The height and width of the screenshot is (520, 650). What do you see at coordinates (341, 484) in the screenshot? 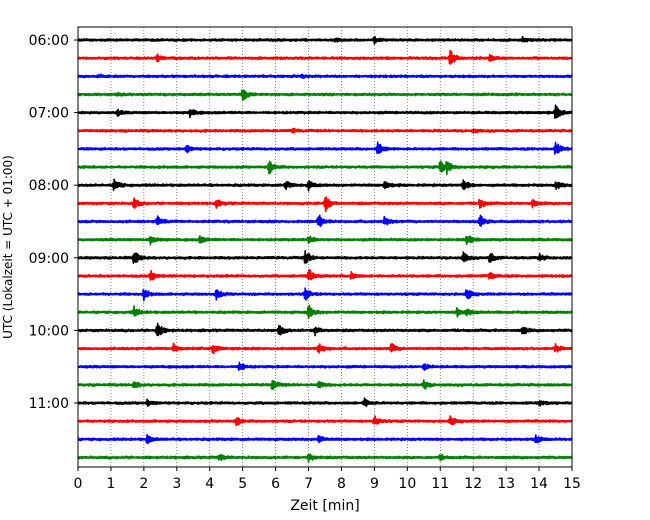
I see `x-tick-label-8: 8` at bounding box center [341, 484].